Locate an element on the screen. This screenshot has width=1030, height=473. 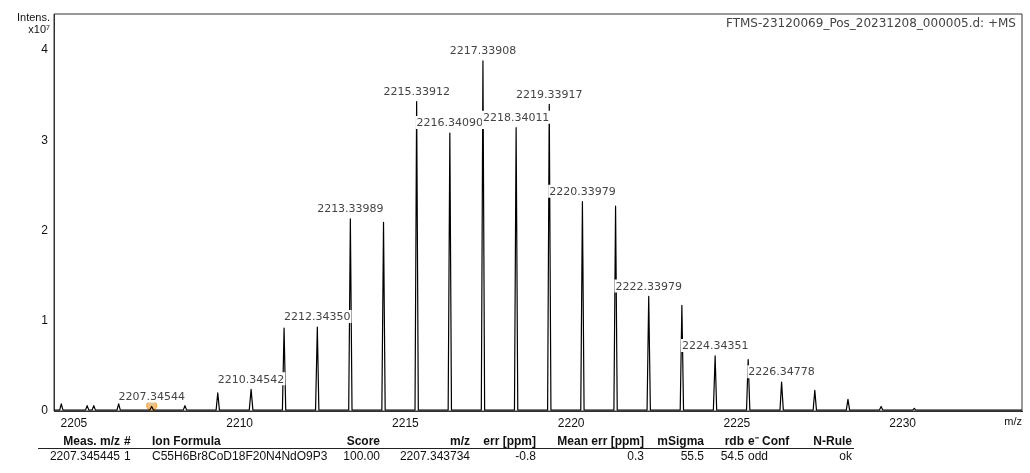
text: mSigma is located at coordinates (676, 441).